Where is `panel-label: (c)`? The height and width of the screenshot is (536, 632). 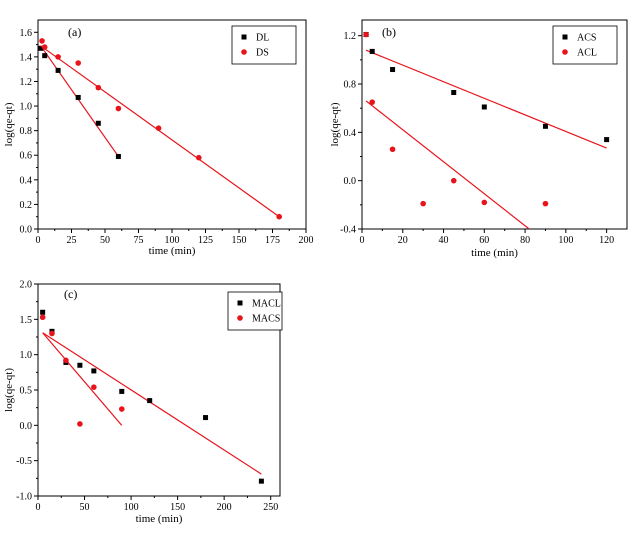
panel-label: (c) is located at coordinates (70, 294).